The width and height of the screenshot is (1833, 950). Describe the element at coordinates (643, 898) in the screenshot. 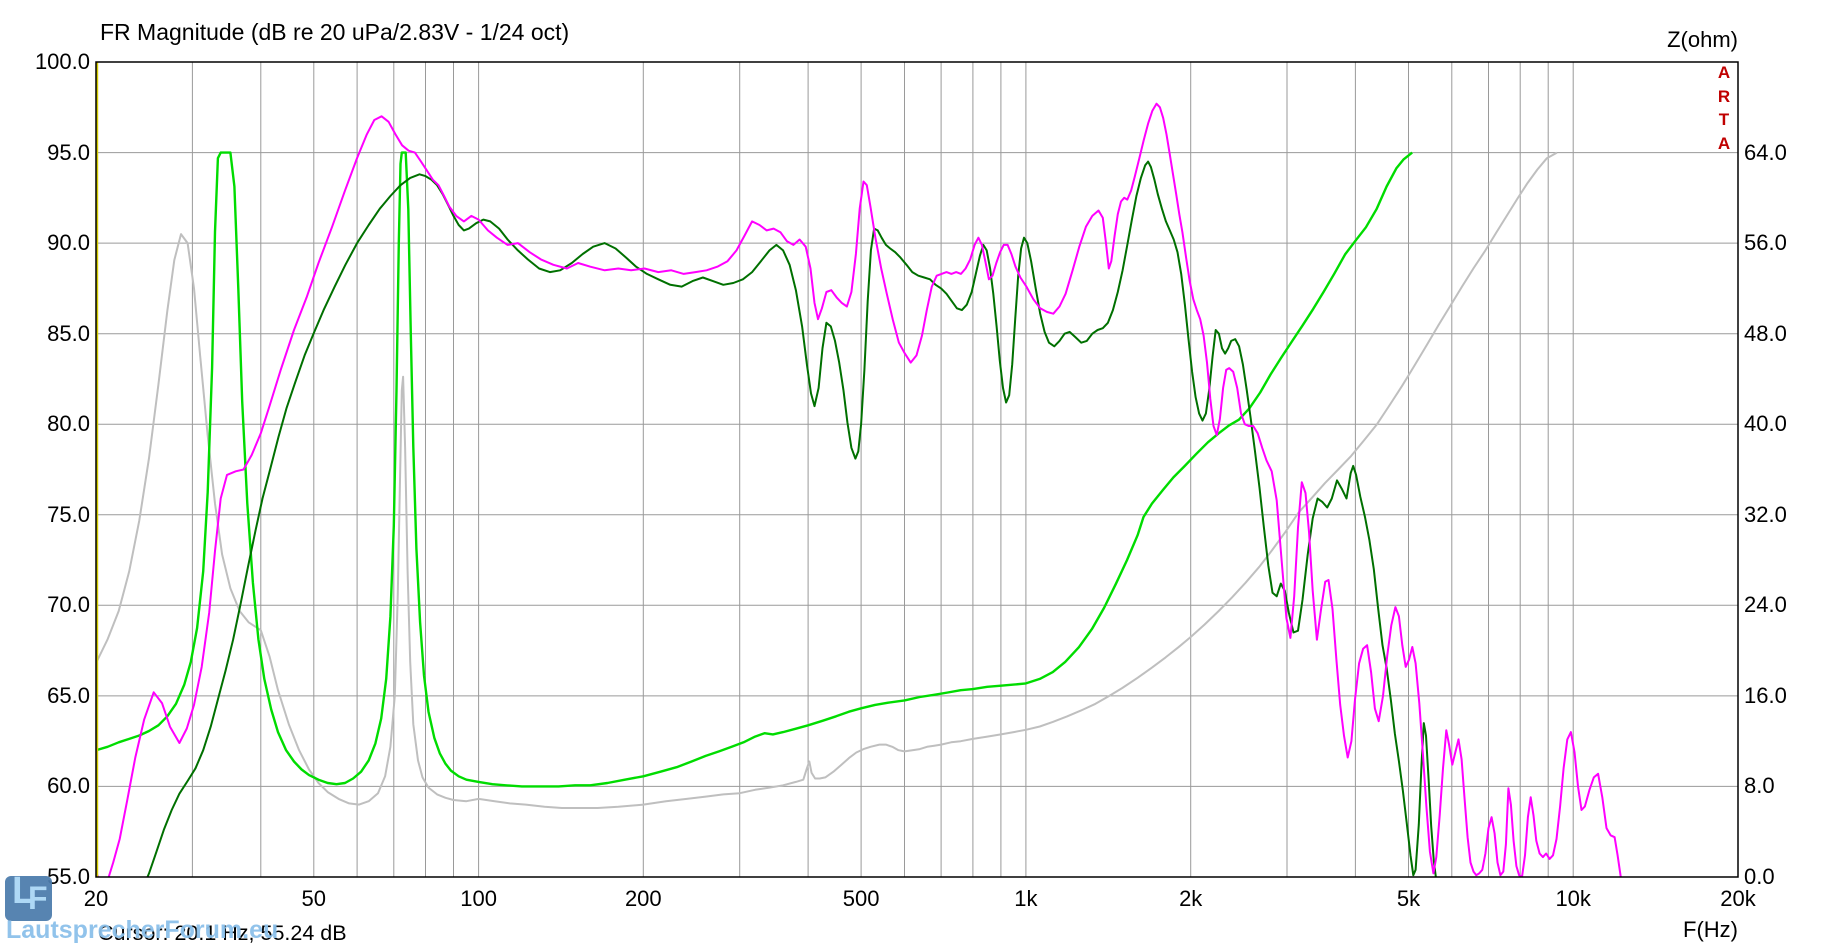

I see `x-tick-label: 200` at that location.